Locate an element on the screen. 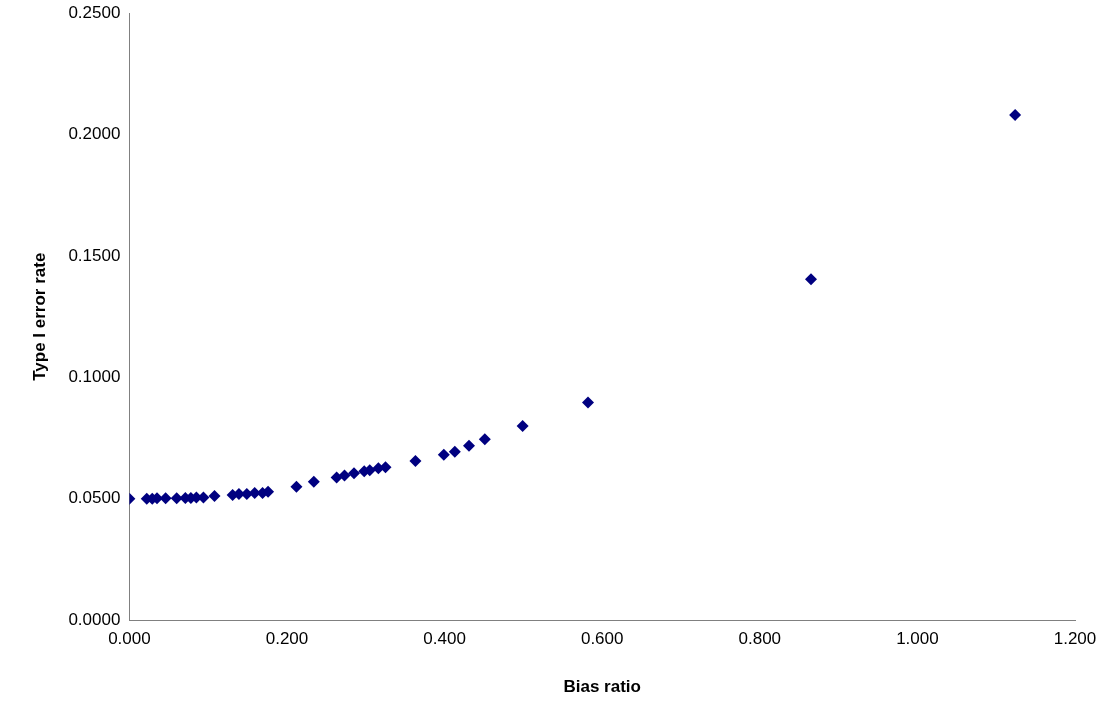  y-axis-title: Type I error rate is located at coordinates (39, 316).